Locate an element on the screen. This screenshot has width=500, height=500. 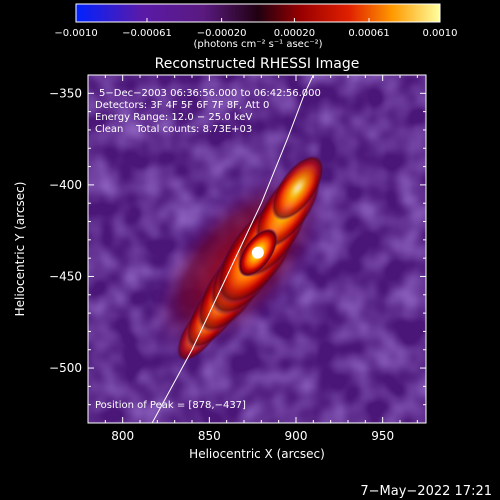
y-tick-label: −500 is located at coordinates (65, 368).